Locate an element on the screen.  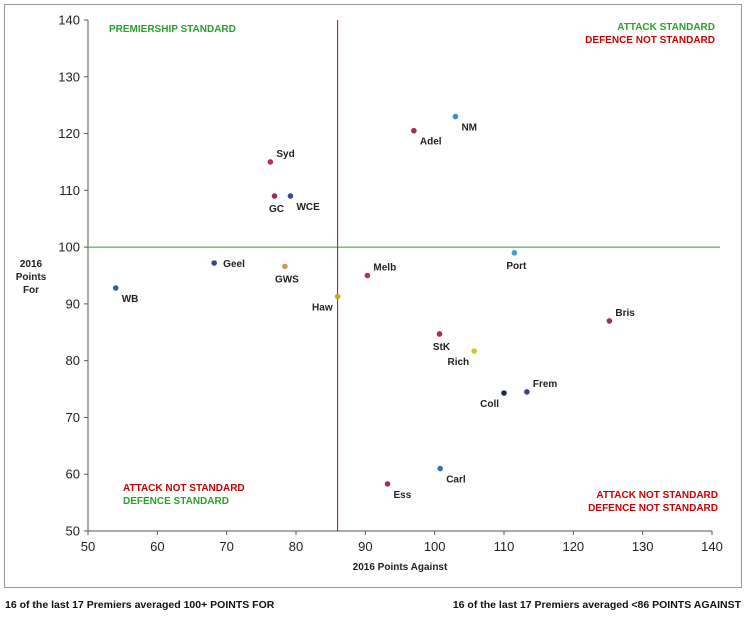
quadrant-label-top-right: DEFENCE NOT STANDARD is located at coordinates (650, 40).